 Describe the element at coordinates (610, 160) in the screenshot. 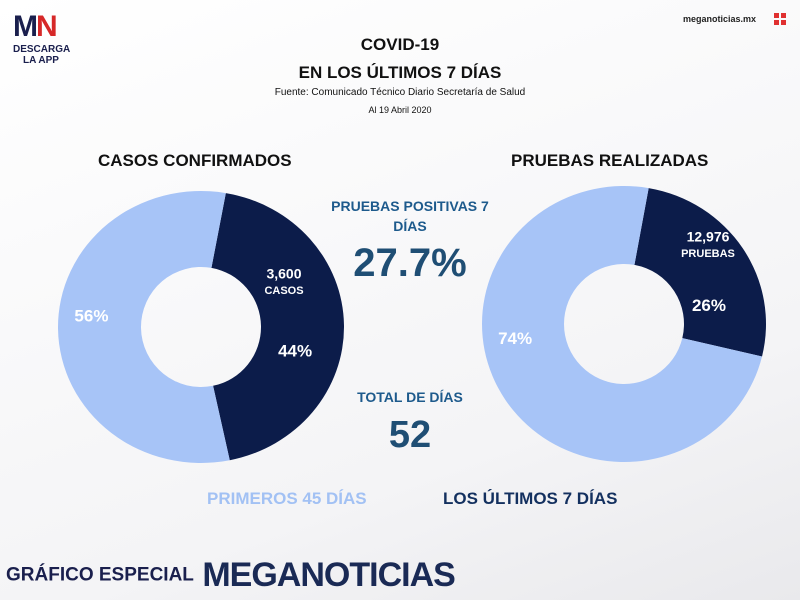

I see `pruebas-chart-title: PRUEBAS REALIZADAS` at that location.